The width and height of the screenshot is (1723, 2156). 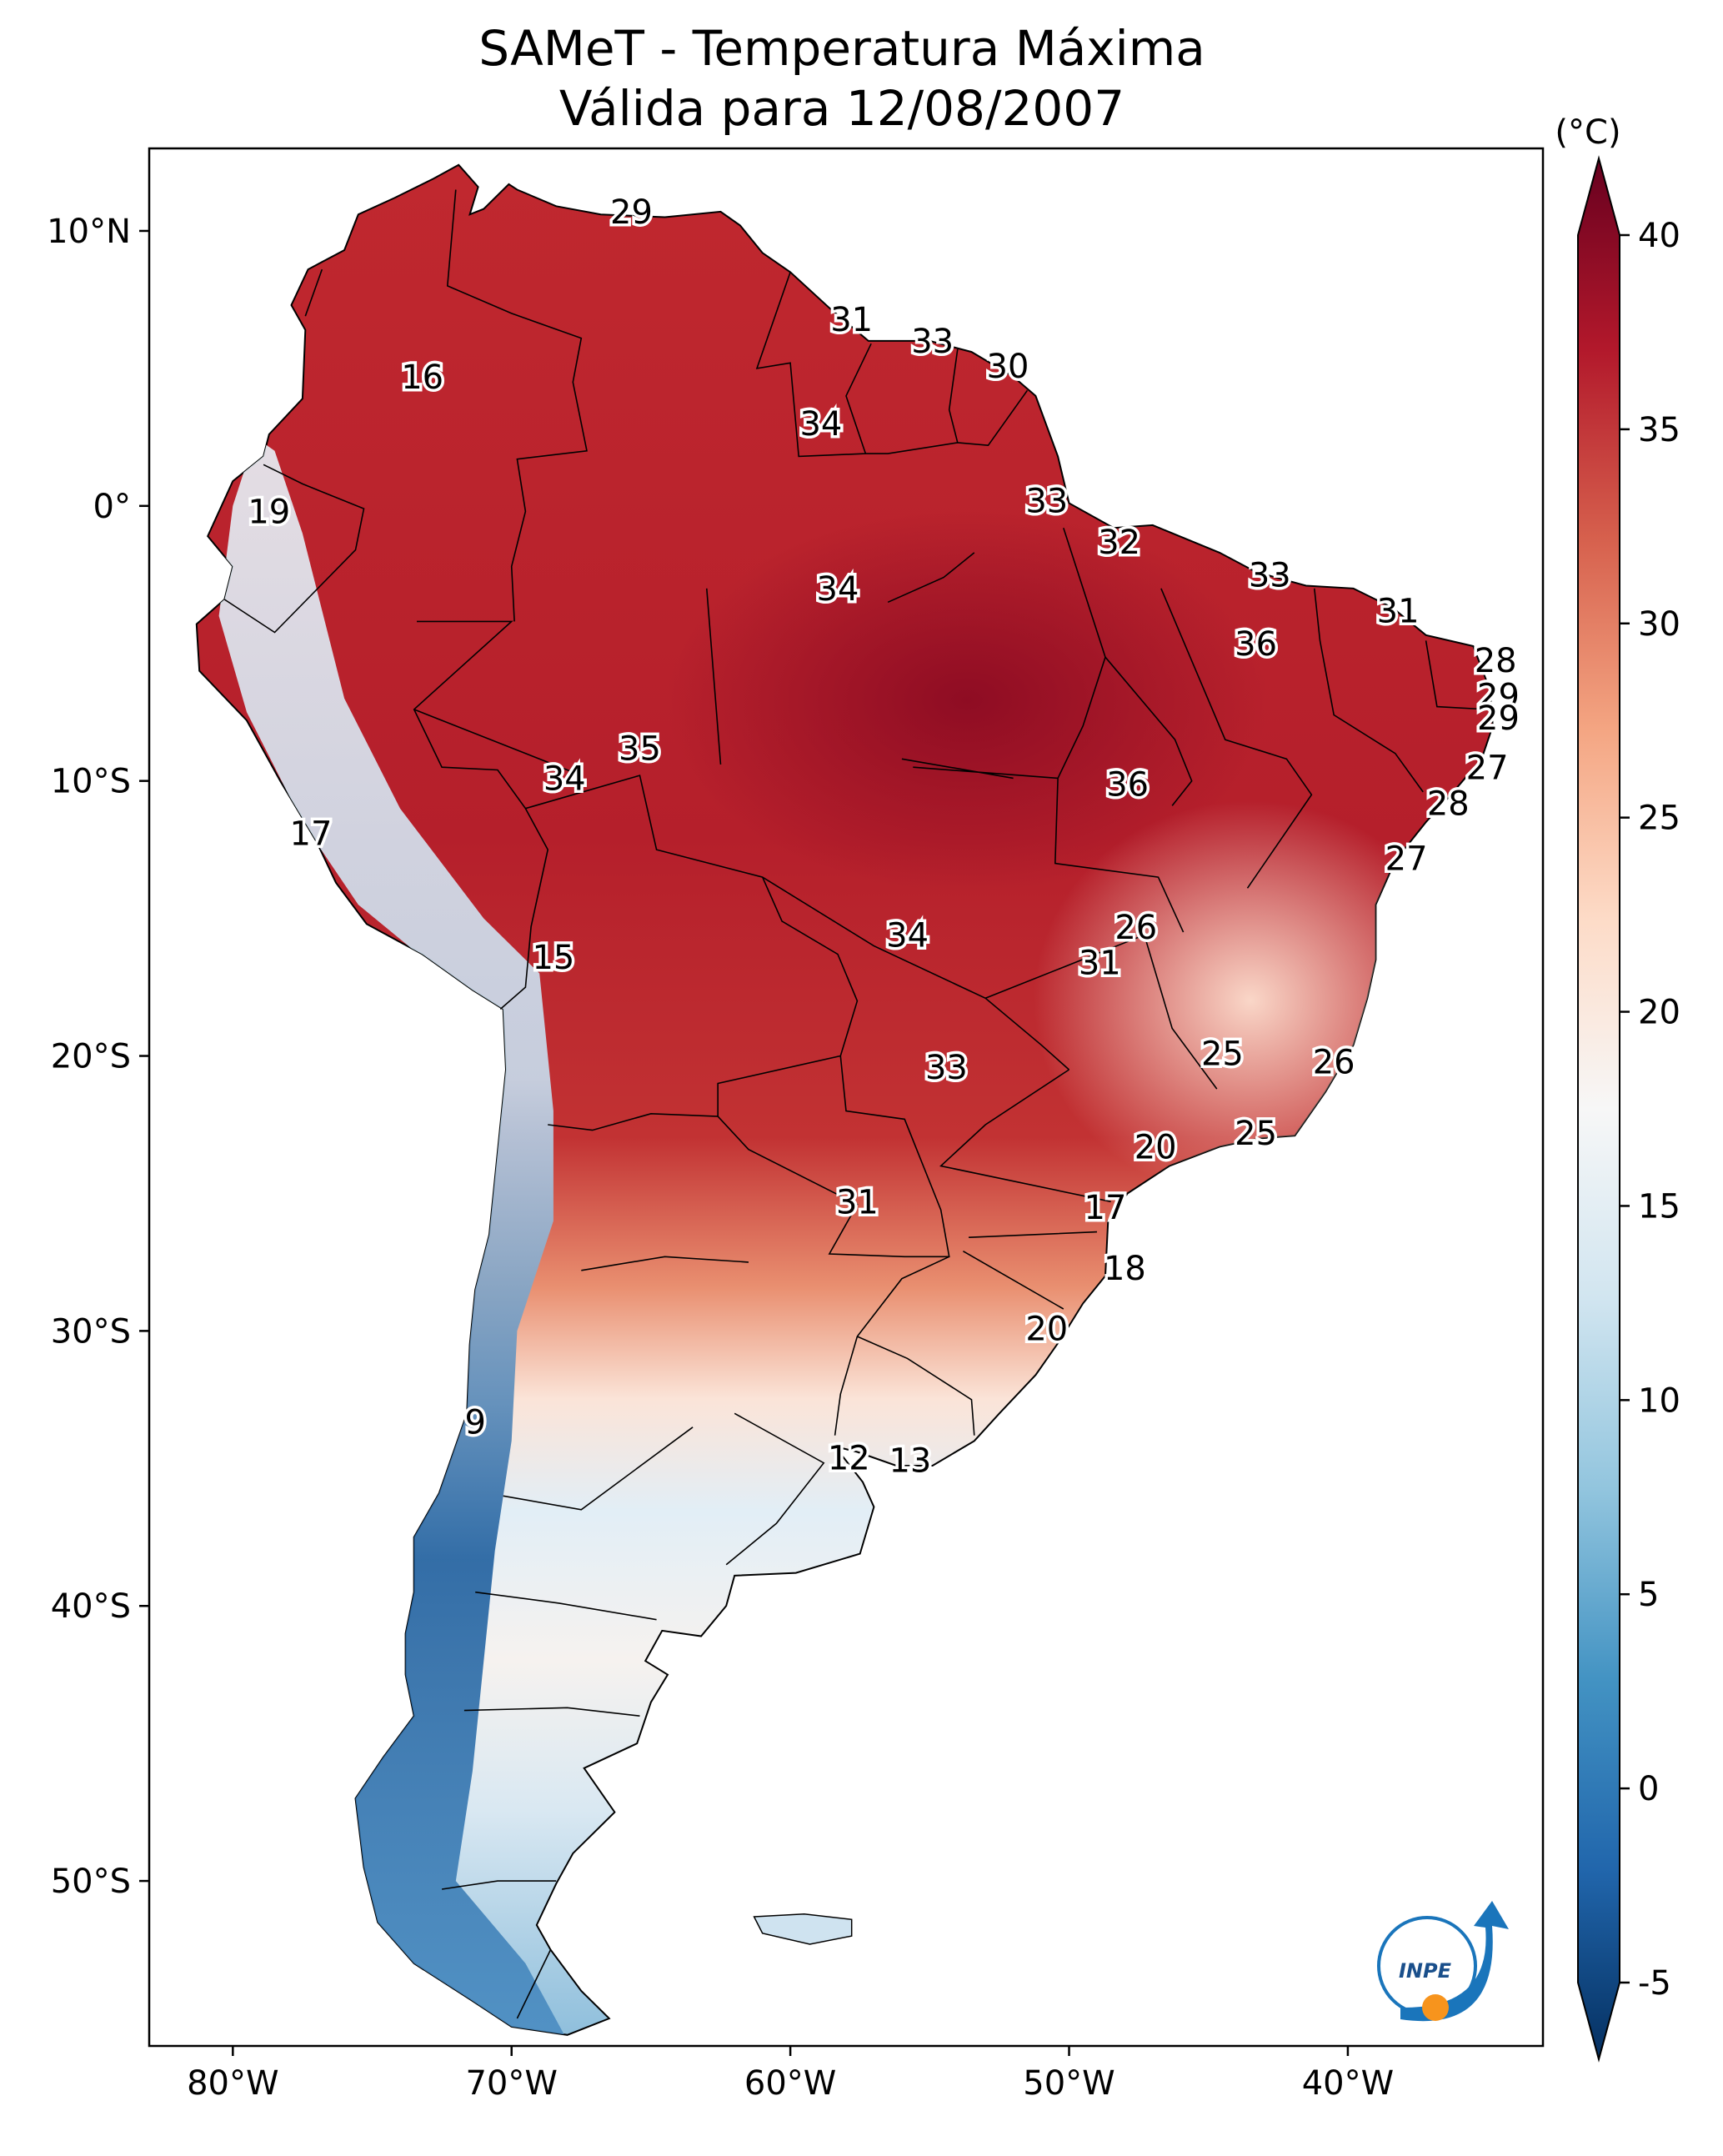 I want to click on falkland-islands, so click(x=803, y=1929).